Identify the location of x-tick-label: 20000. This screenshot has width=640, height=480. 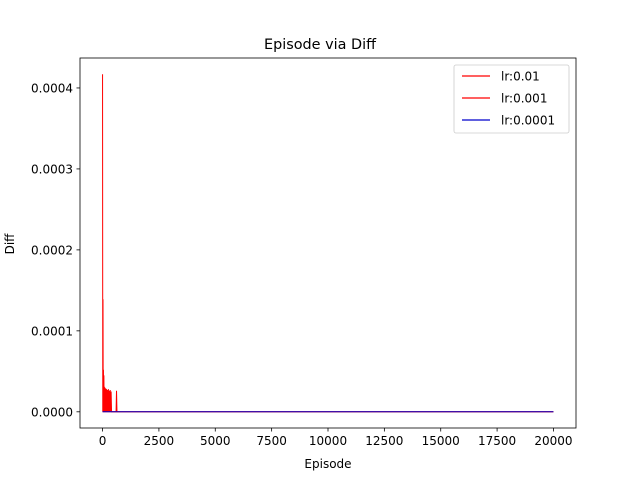
(553, 441).